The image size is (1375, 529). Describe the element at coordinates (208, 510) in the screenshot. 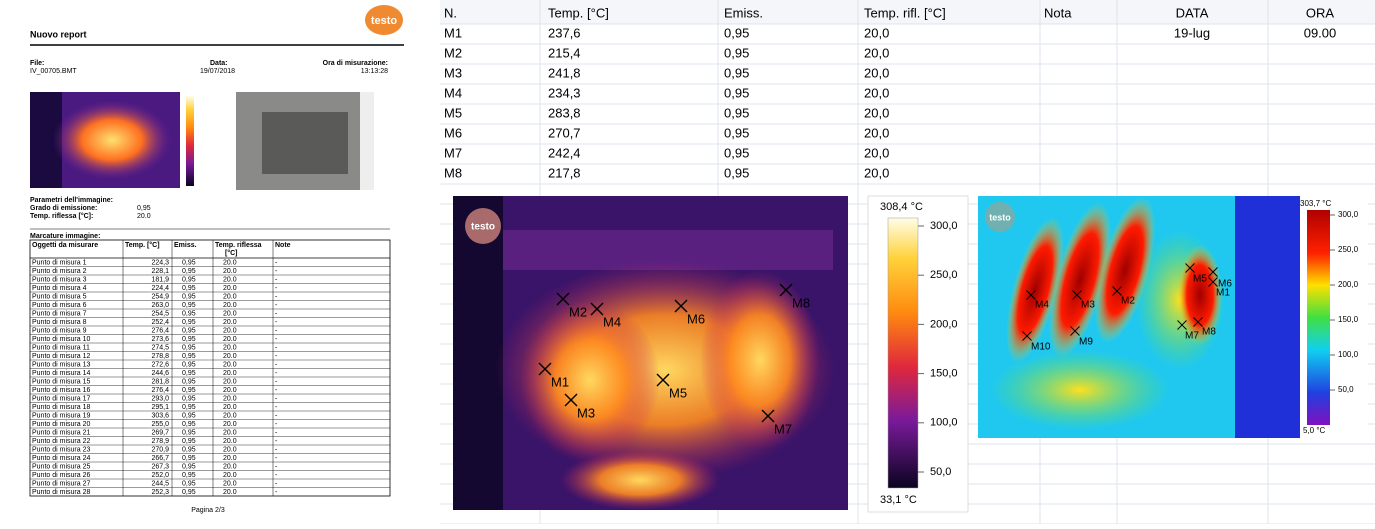

I see `report-footer: Pagina 2/3` at that location.